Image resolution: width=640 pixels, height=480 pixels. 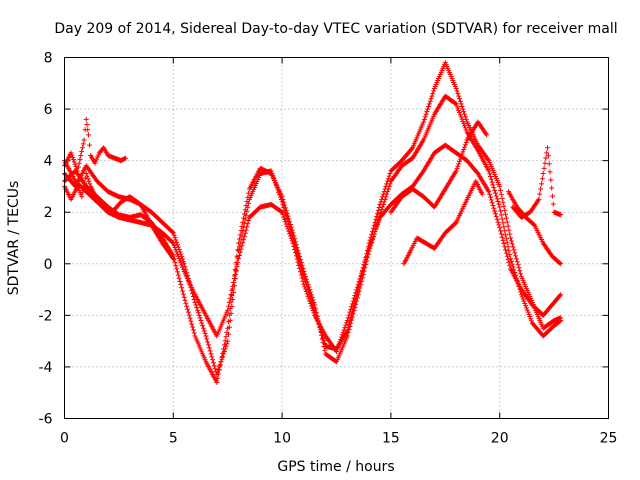 I want to click on y-axis-label: SDTVAR / TECUs, so click(x=14, y=238).